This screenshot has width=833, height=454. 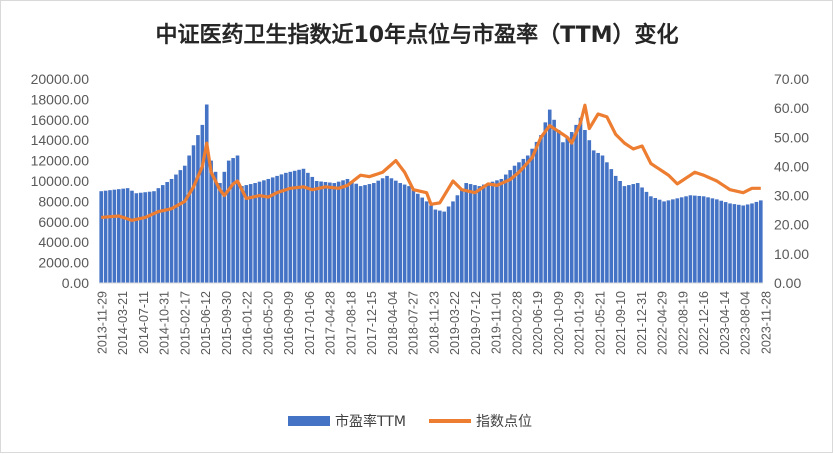 I want to click on x-tick-label: 2015-06-12, so click(x=206, y=323).